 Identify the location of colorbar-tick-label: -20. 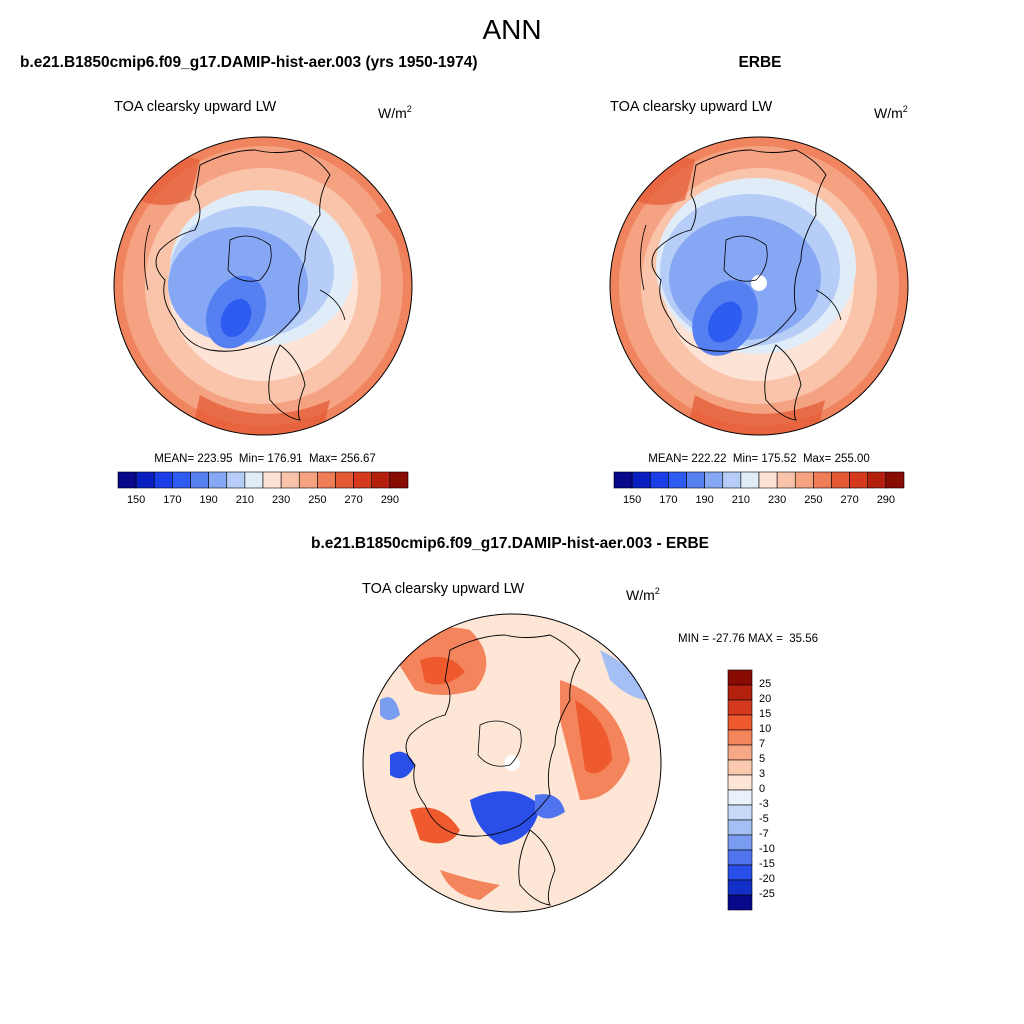
(767, 879).